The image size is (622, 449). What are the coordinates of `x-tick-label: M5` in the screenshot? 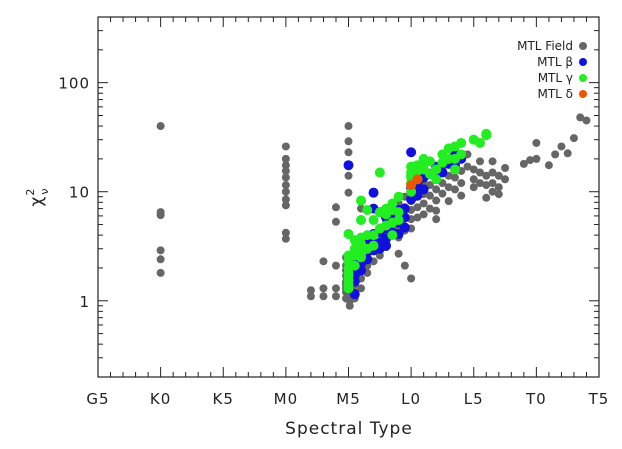 It's located at (348, 399).